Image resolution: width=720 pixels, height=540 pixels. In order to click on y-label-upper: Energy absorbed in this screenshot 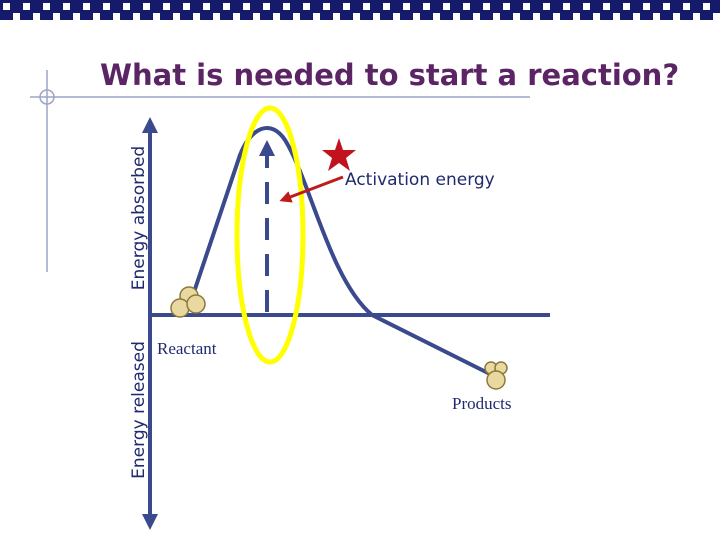, I will do `click(139, 218)`.